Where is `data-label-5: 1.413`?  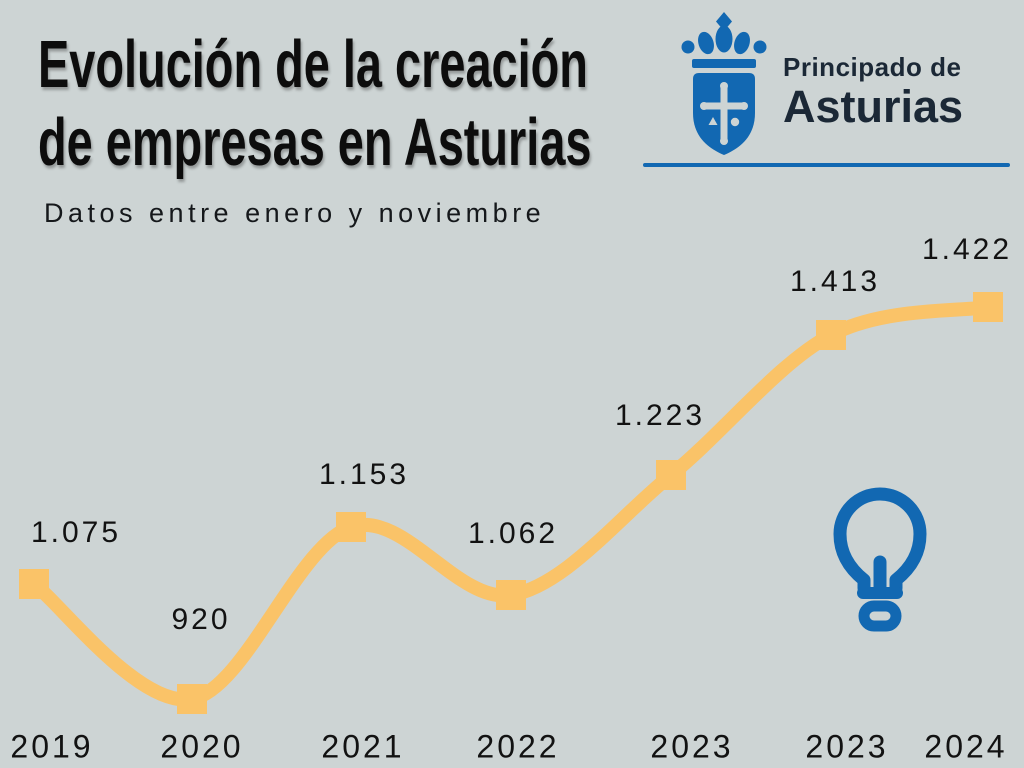 data-label-5: 1.413 is located at coordinates (835, 281).